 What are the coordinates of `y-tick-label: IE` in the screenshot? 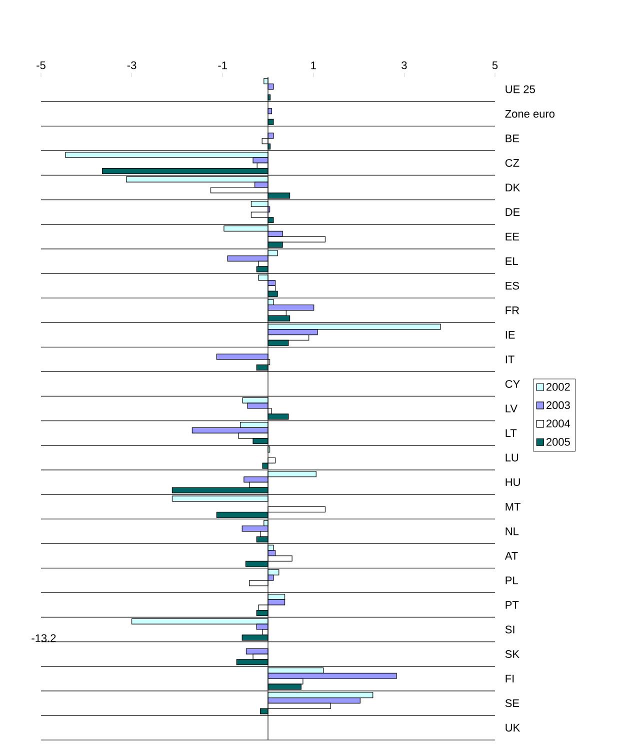 It's located at (510, 335).